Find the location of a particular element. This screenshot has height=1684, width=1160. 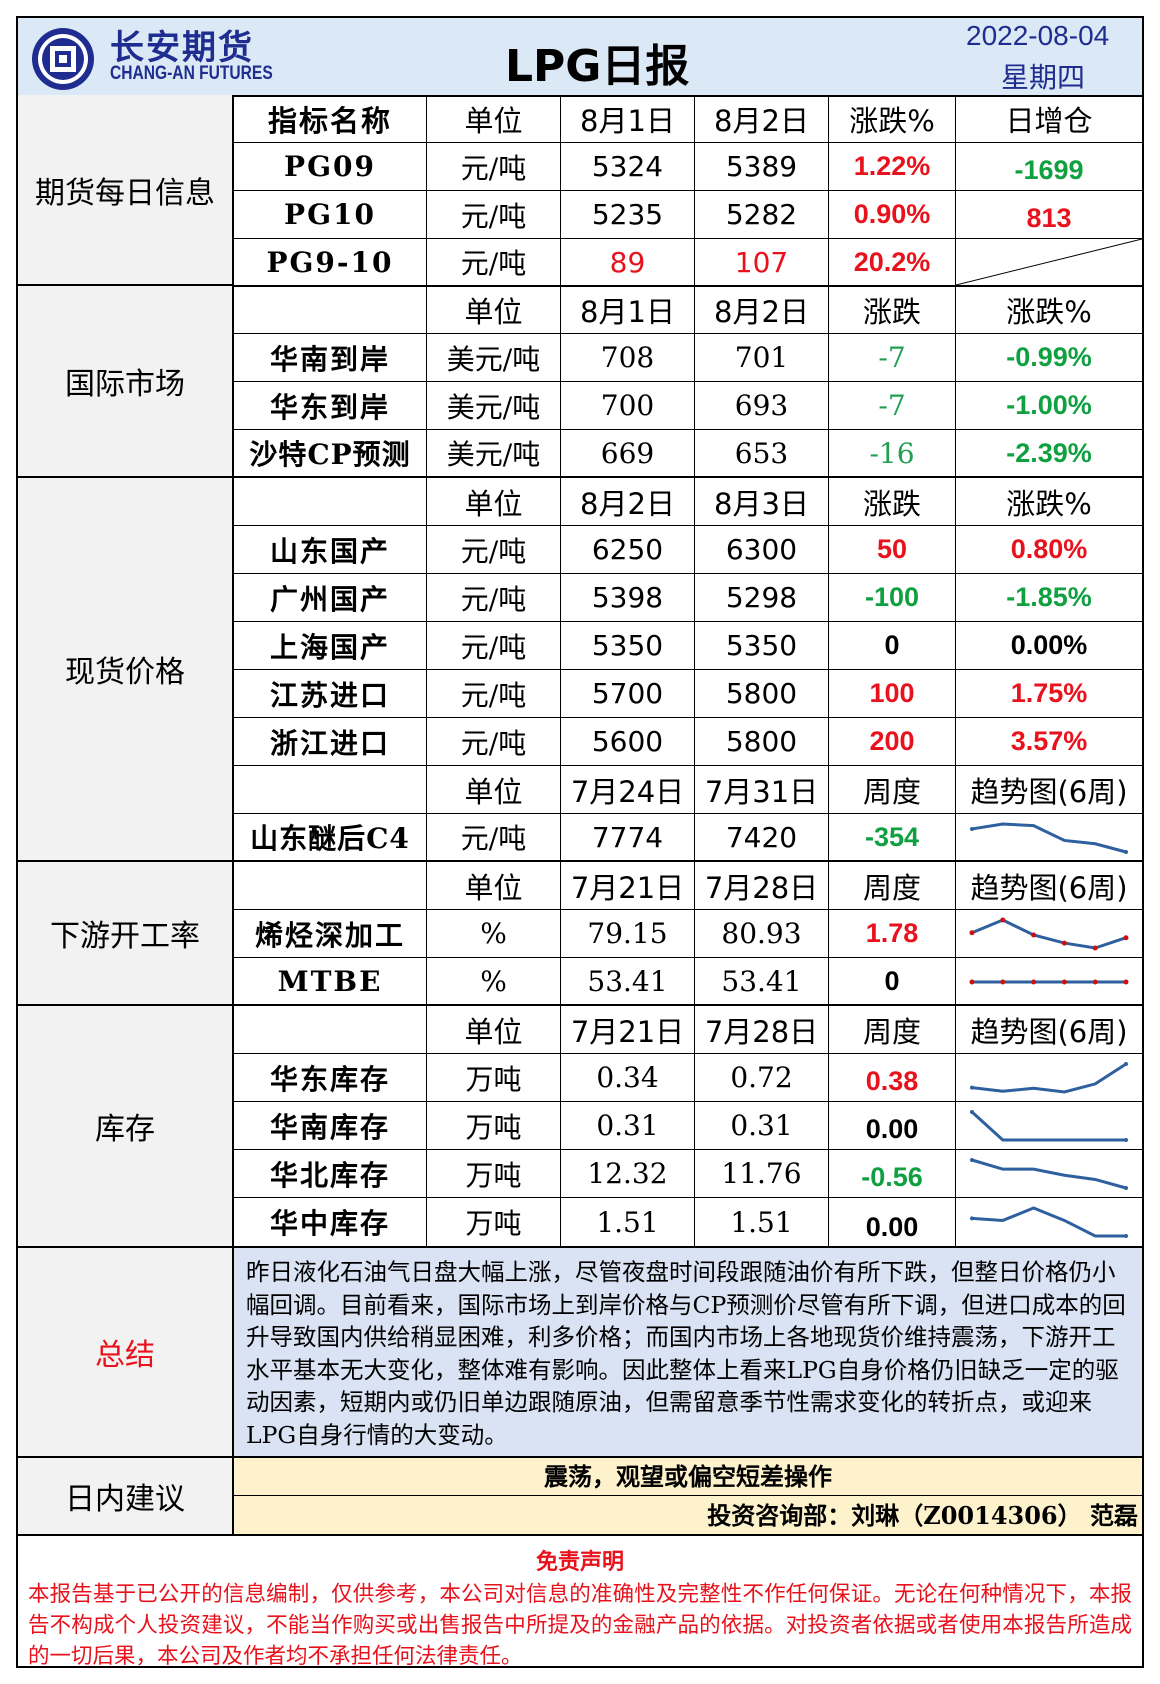

row-value-1: 5324 is located at coordinates (628, 166).